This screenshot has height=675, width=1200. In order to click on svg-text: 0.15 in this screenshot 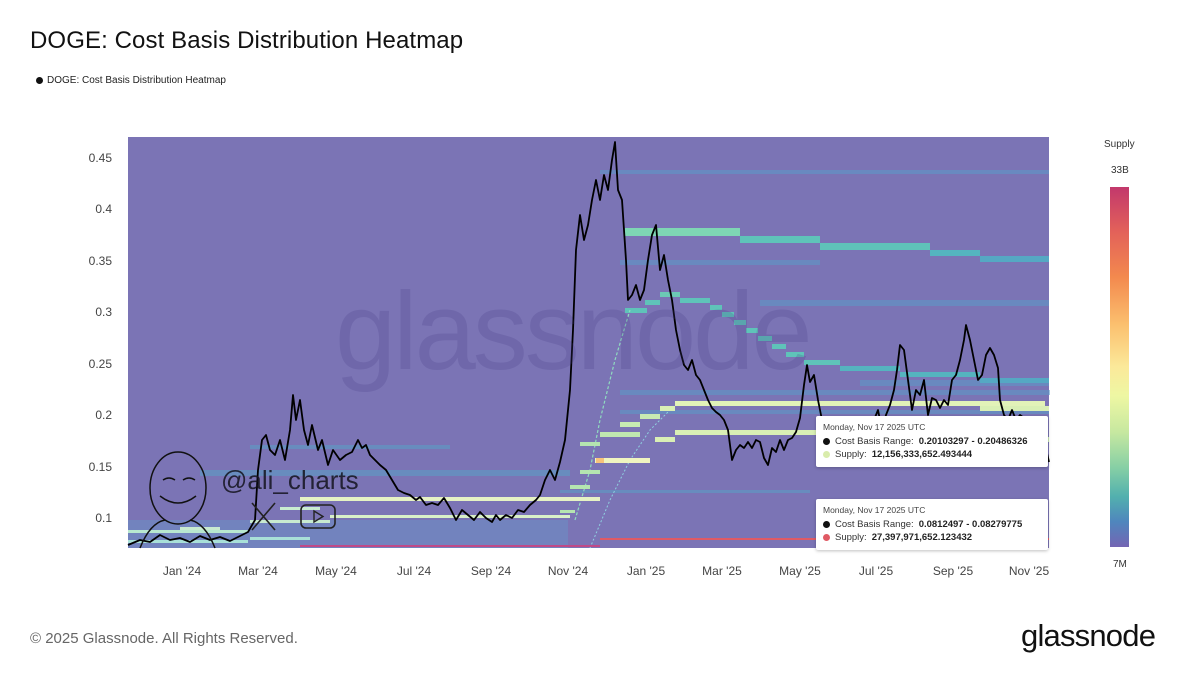, I will do `click(101, 467)`.